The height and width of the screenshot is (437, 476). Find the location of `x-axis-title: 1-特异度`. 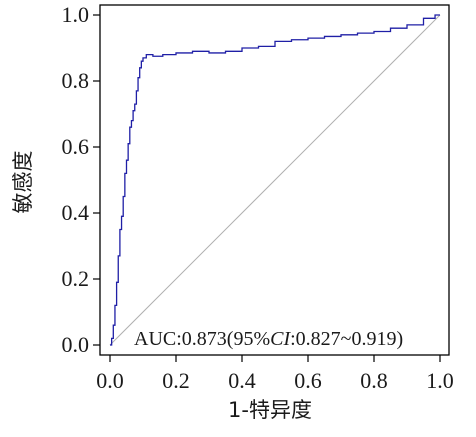

x-axis-title: 1-特异度 is located at coordinates (270, 410).